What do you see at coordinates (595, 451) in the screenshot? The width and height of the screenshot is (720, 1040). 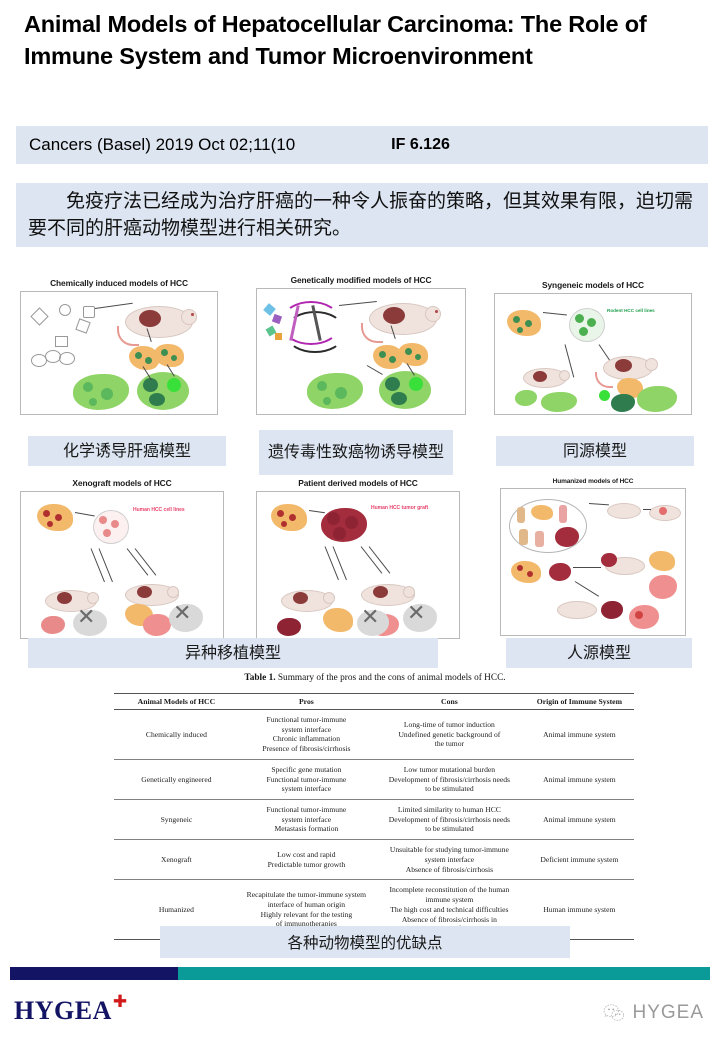 I see `figure-label-syngeneic: 同源模型` at bounding box center [595, 451].